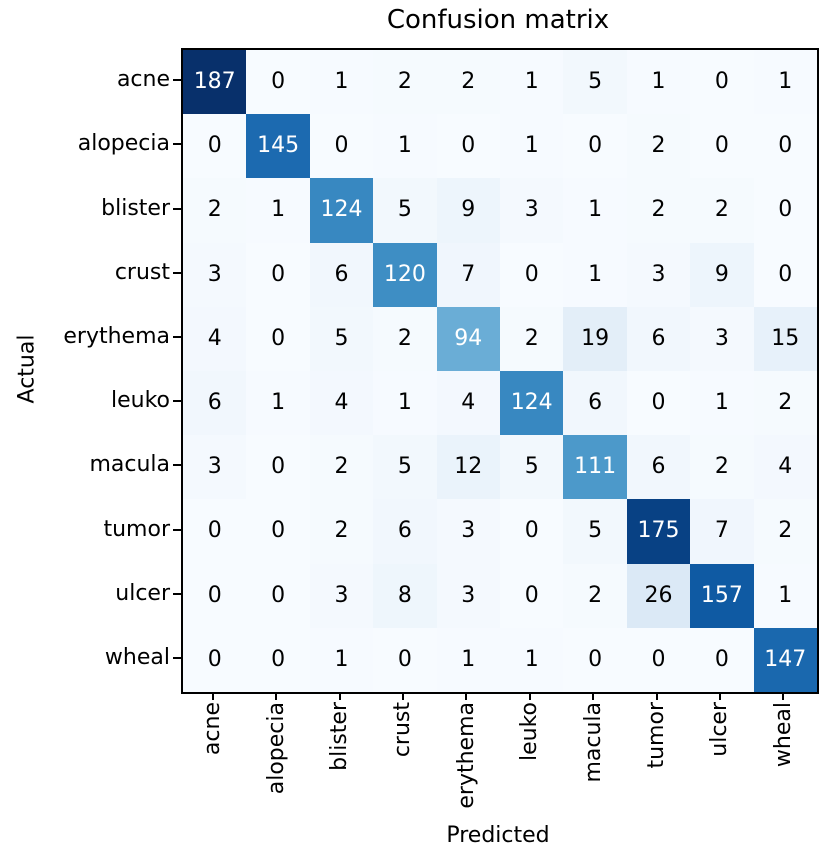 This screenshot has height=867, width=831. I want to click on matrix-cell-tumor-erythema: 3, so click(468, 531).